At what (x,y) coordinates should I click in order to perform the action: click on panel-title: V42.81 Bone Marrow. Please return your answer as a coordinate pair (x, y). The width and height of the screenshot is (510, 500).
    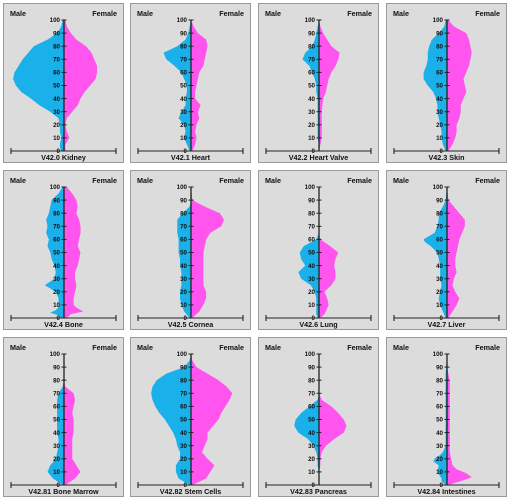
    Looking at the image, I should click on (63, 491).